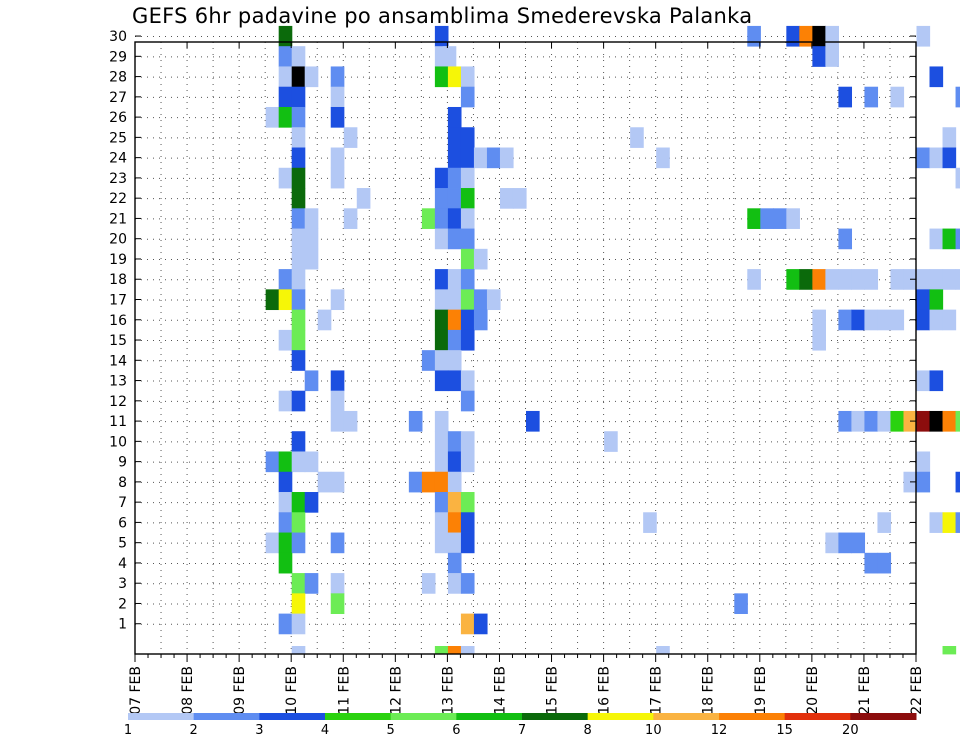 The width and height of the screenshot is (960, 742). I want to click on colorbar-label: 3, so click(259, 730).